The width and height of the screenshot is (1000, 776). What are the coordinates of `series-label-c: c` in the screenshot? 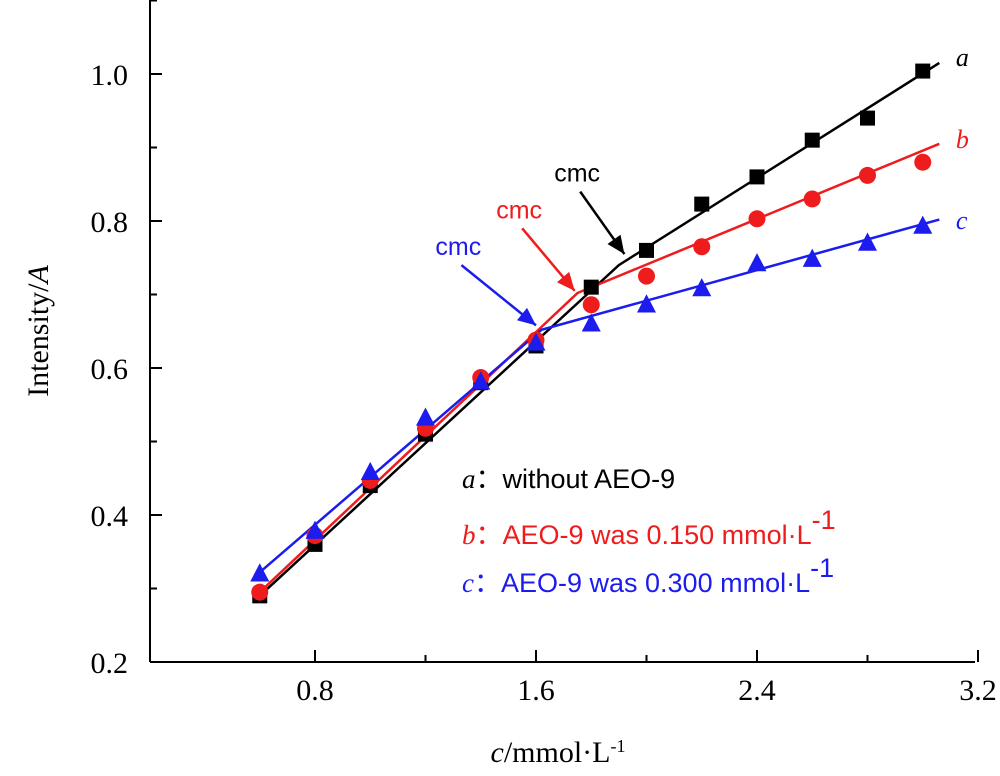 It's located at (962, 220).